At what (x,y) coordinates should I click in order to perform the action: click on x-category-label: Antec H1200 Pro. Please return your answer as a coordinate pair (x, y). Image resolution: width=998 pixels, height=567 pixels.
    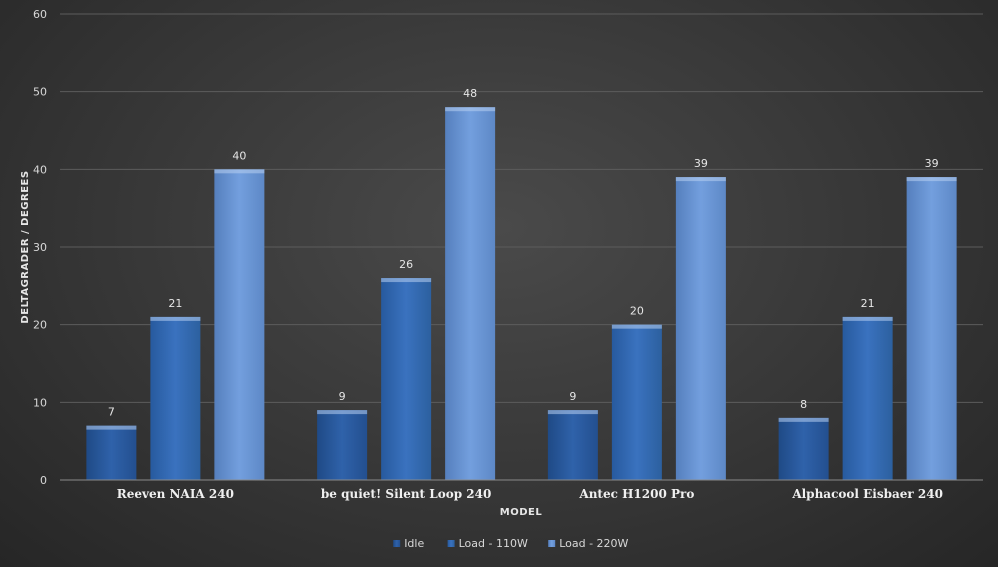
    Looking at the image, I should click on (636, 494).